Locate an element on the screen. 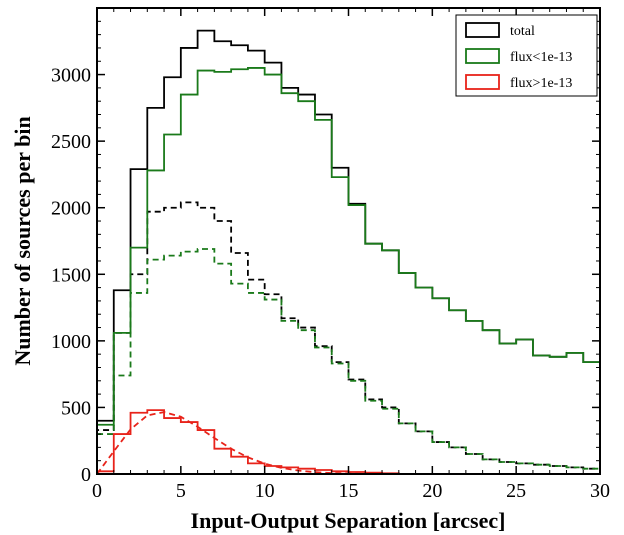 The height and width of the screenshot is (535, 624). legend-box is located at coordinates (526, 55).